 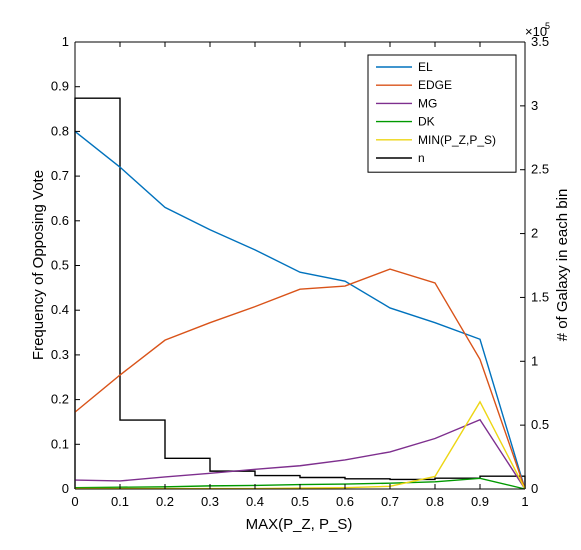 What do you see at coordinates (60, 309) in the screenshot?
I see `y-left-tick-label: 0.4` at bounding box center [60, 309].